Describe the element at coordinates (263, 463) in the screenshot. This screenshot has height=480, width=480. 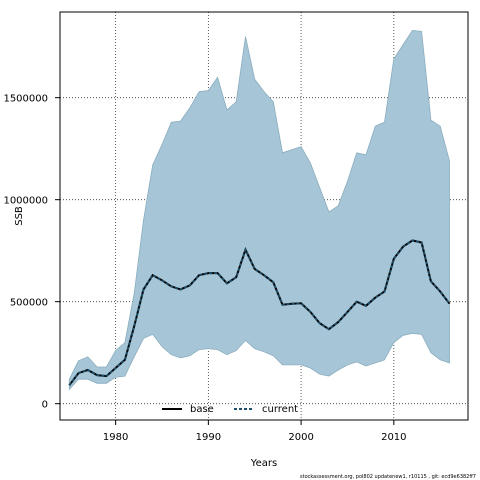
I see `x-axis-title: Years` at that location.